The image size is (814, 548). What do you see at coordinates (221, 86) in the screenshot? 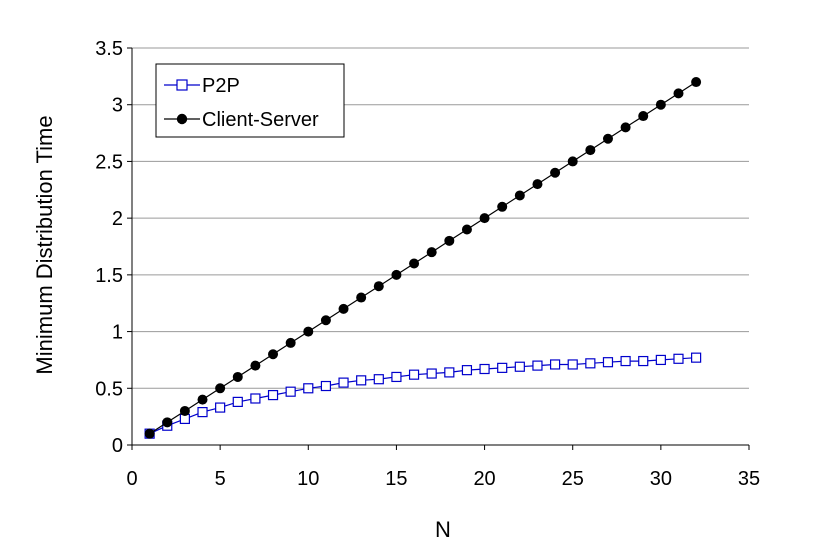
I see `legend-p2p-label: P2P` at bounding box center [221, 86].